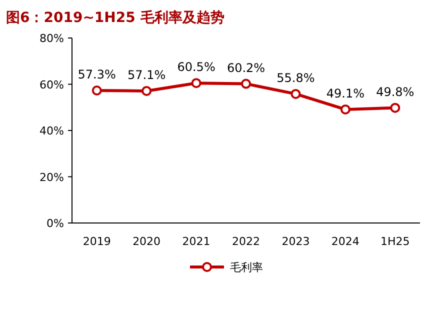  What do you see at coordinates (52, 177) in the screenshot?
I see `y-tick-label: 20%` at bounding box center [52, 177].